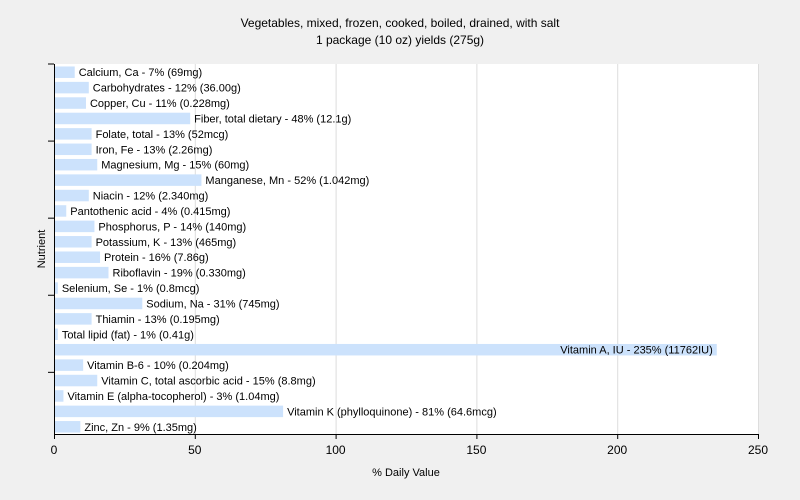  What do you see at coordinates (154, 150) in the screenshot?
I see `bar-label: Iron, Fe - 13% (2.26mg)` at bounding box center [154, 150].